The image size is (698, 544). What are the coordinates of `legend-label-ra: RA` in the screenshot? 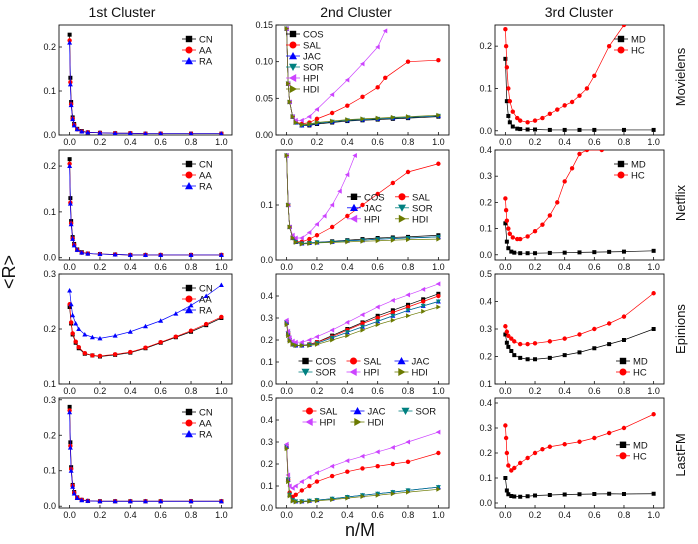 It's located at (206, 311).